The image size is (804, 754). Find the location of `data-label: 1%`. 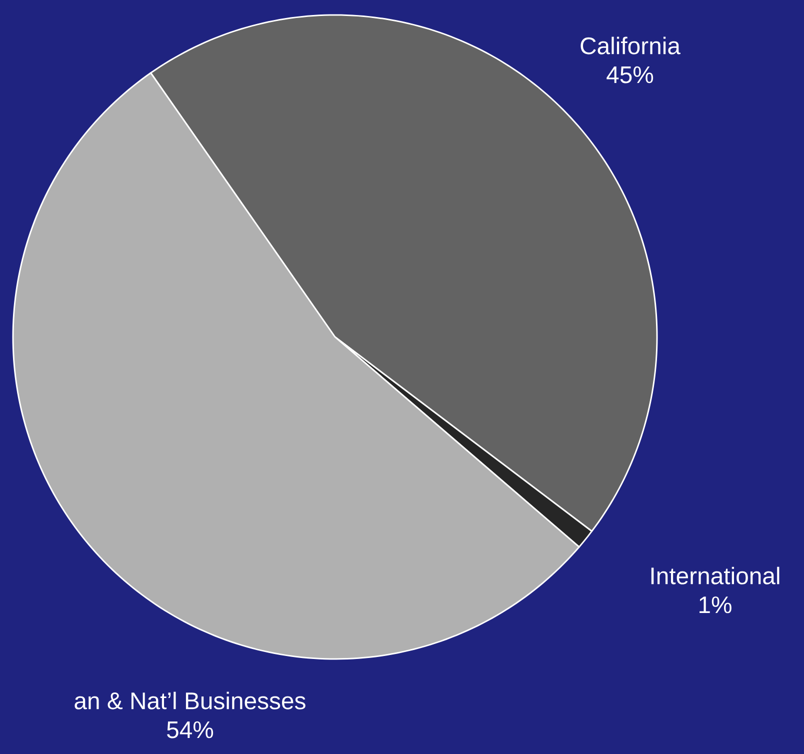

data-label: 1% is located at coordinates (716, 605).